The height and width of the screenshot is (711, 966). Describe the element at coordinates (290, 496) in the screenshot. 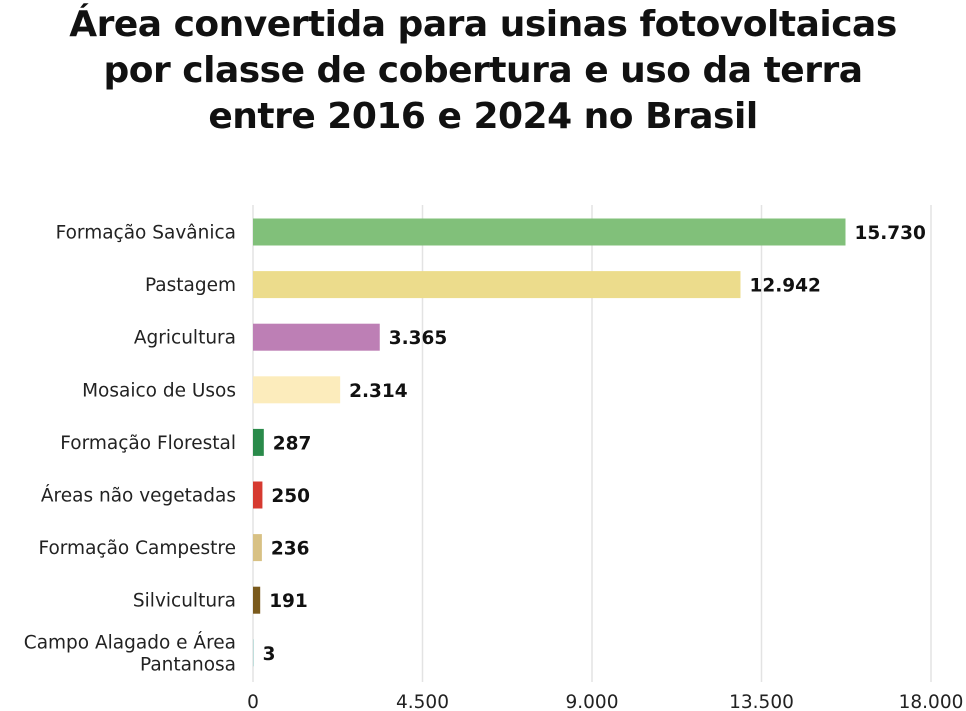

I see `value-label: 250` at that location.